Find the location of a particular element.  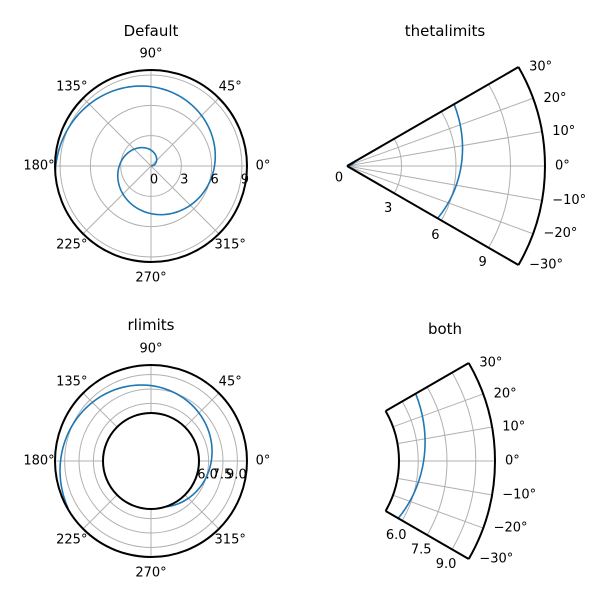

chart-title: rlimits is located at coordinates (151, 325).